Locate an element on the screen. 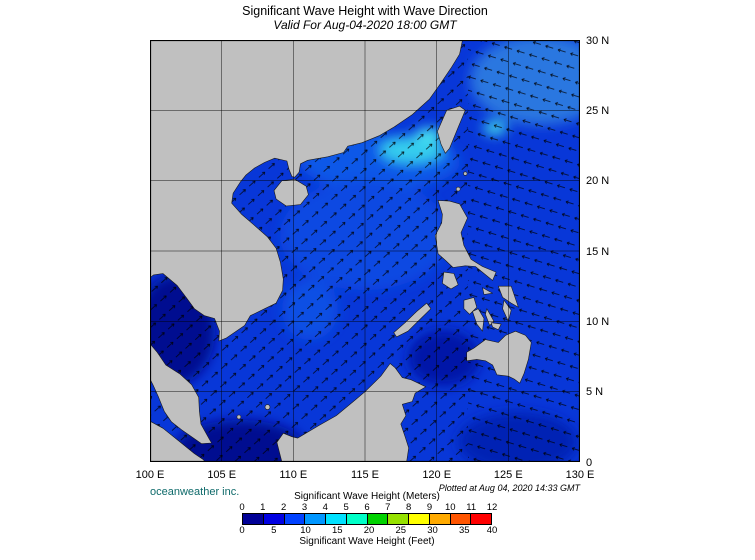 This screenshot has height=560, width=755. meters-tick-label: 2 is located at coordinates (284, 507).